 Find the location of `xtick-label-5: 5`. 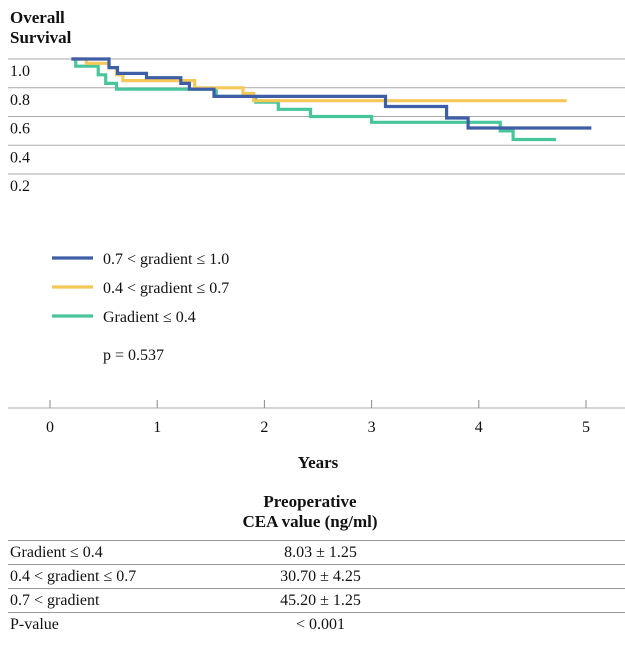

xtick-label-5: 5 is located at coordinates (586, 427).